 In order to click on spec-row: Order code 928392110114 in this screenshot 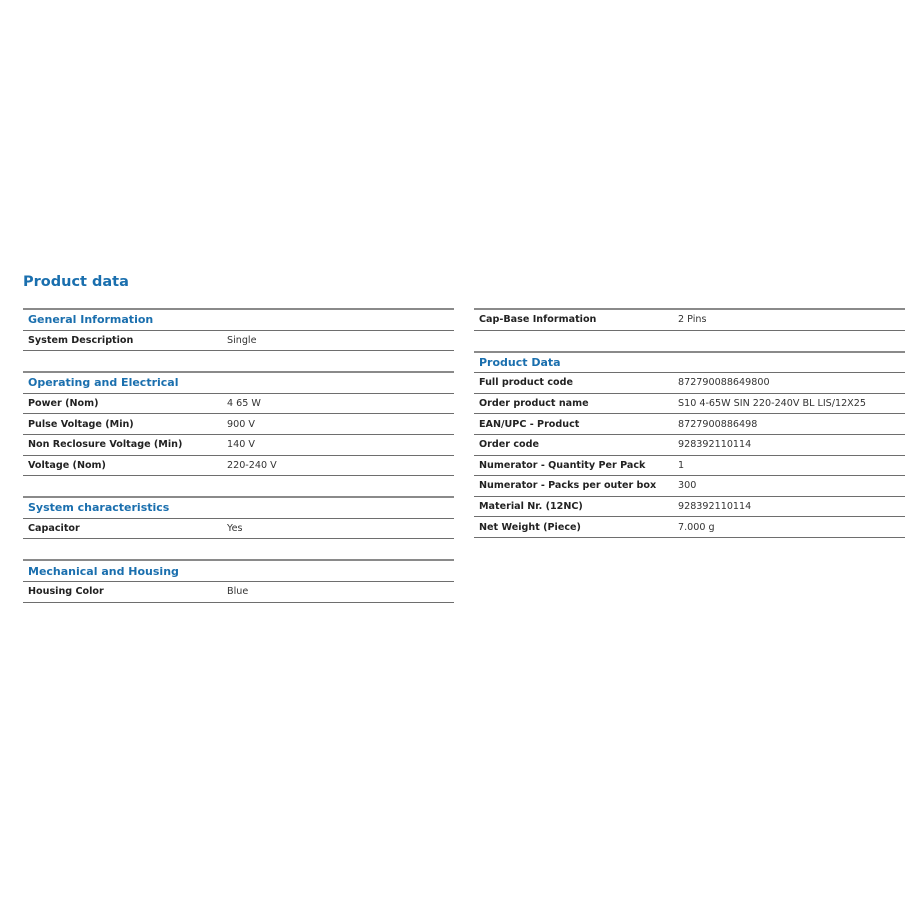, I will do `click(689, 445)`.